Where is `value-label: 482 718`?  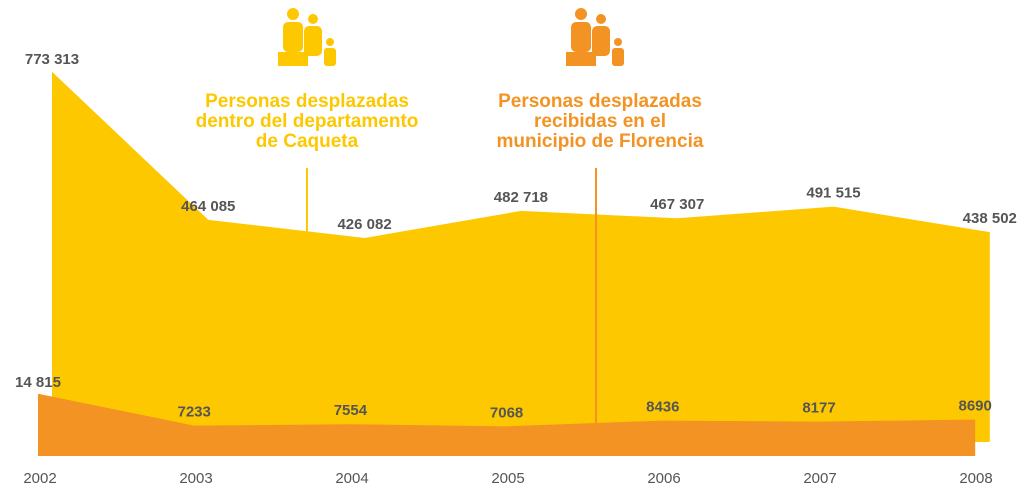
value-label: 482 718 is located at coordinates (521, 197).